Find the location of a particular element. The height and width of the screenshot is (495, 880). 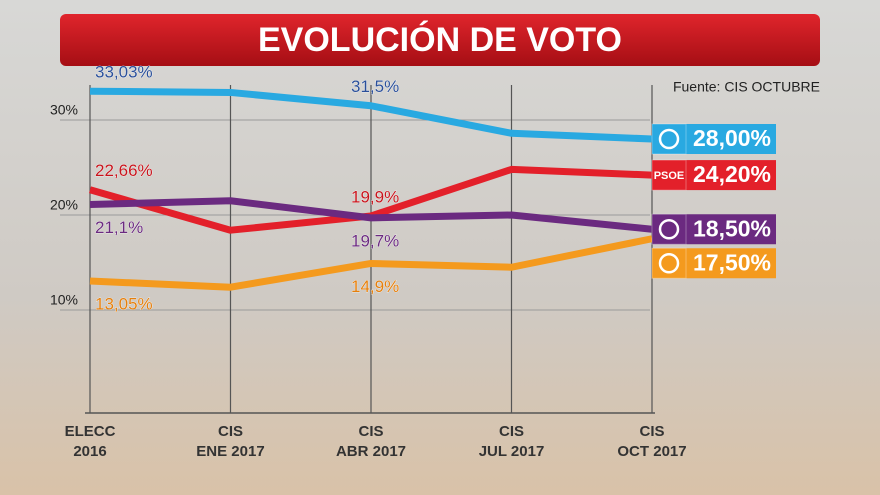

x-tick-label: 2016 is located at coordinates (89, 451).